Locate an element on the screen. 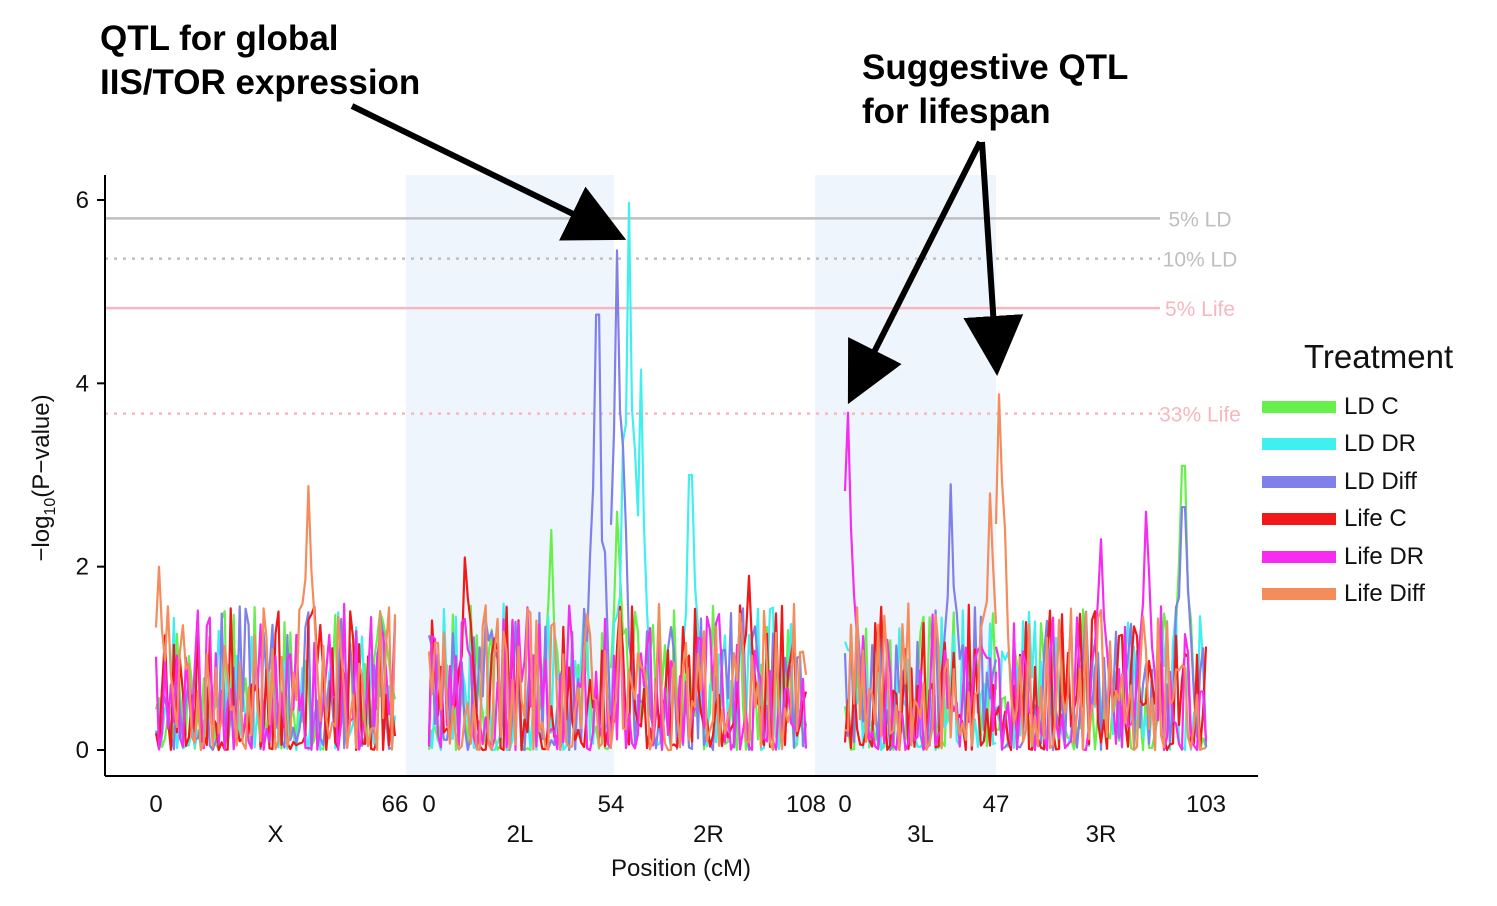  x-tick-label: 54 is located at coordinates (611, 804).